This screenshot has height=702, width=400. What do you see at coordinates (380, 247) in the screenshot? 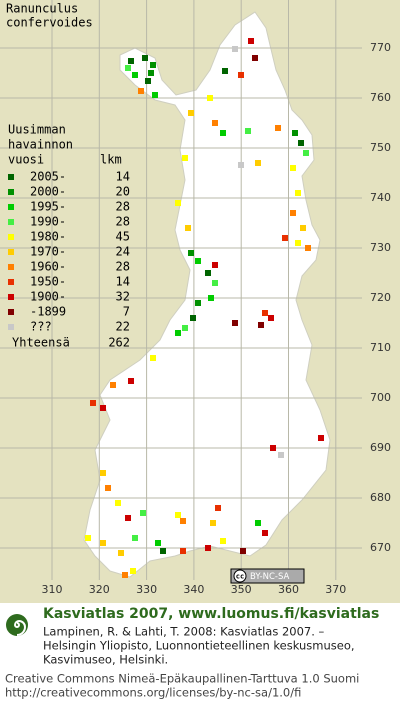
I see `y-tick-label: 730` at bounding box center [380, 247].